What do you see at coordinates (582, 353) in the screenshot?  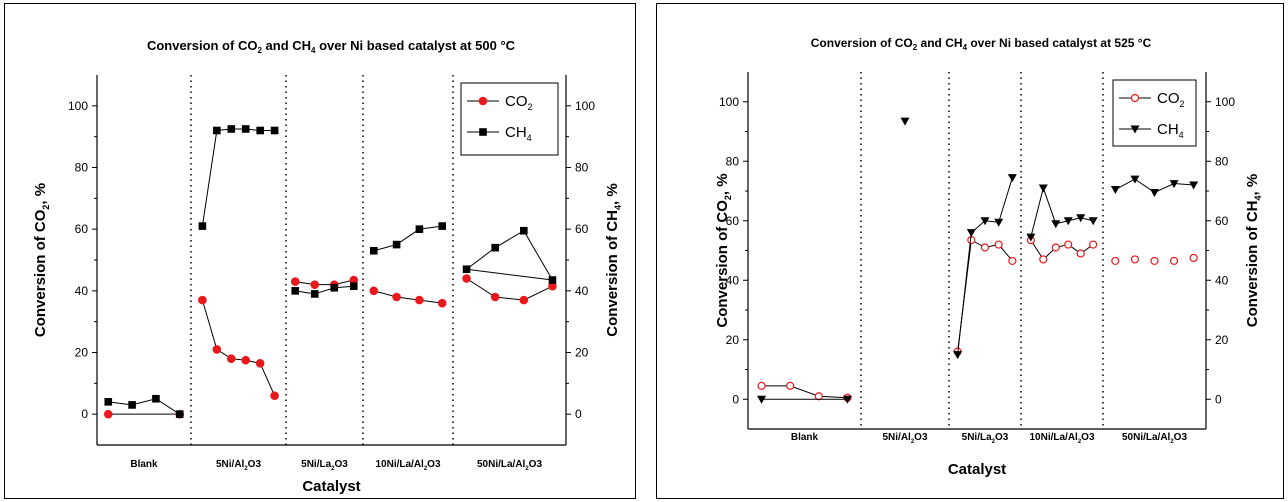 I see `y-tick-label-right: 20` at bounding box center [582, 353].